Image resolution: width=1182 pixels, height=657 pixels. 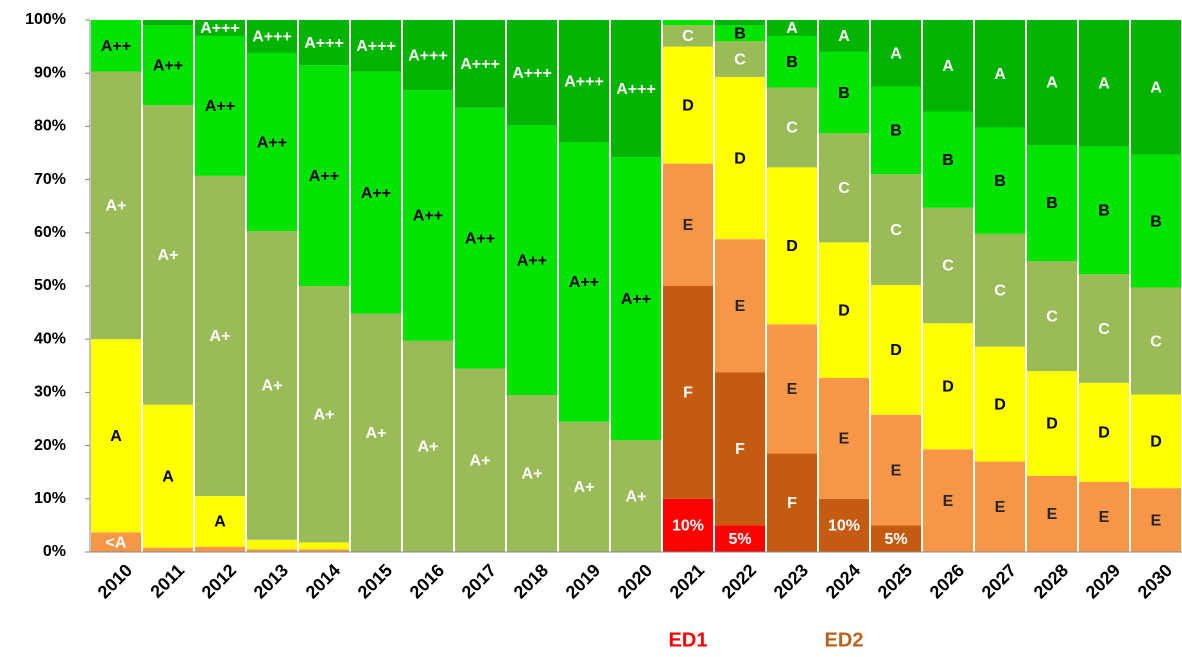 What do you see at coordinates (50, 232) in the screenshot?
I see `y-tick-label: 60%` at bounding box center [50, 232].